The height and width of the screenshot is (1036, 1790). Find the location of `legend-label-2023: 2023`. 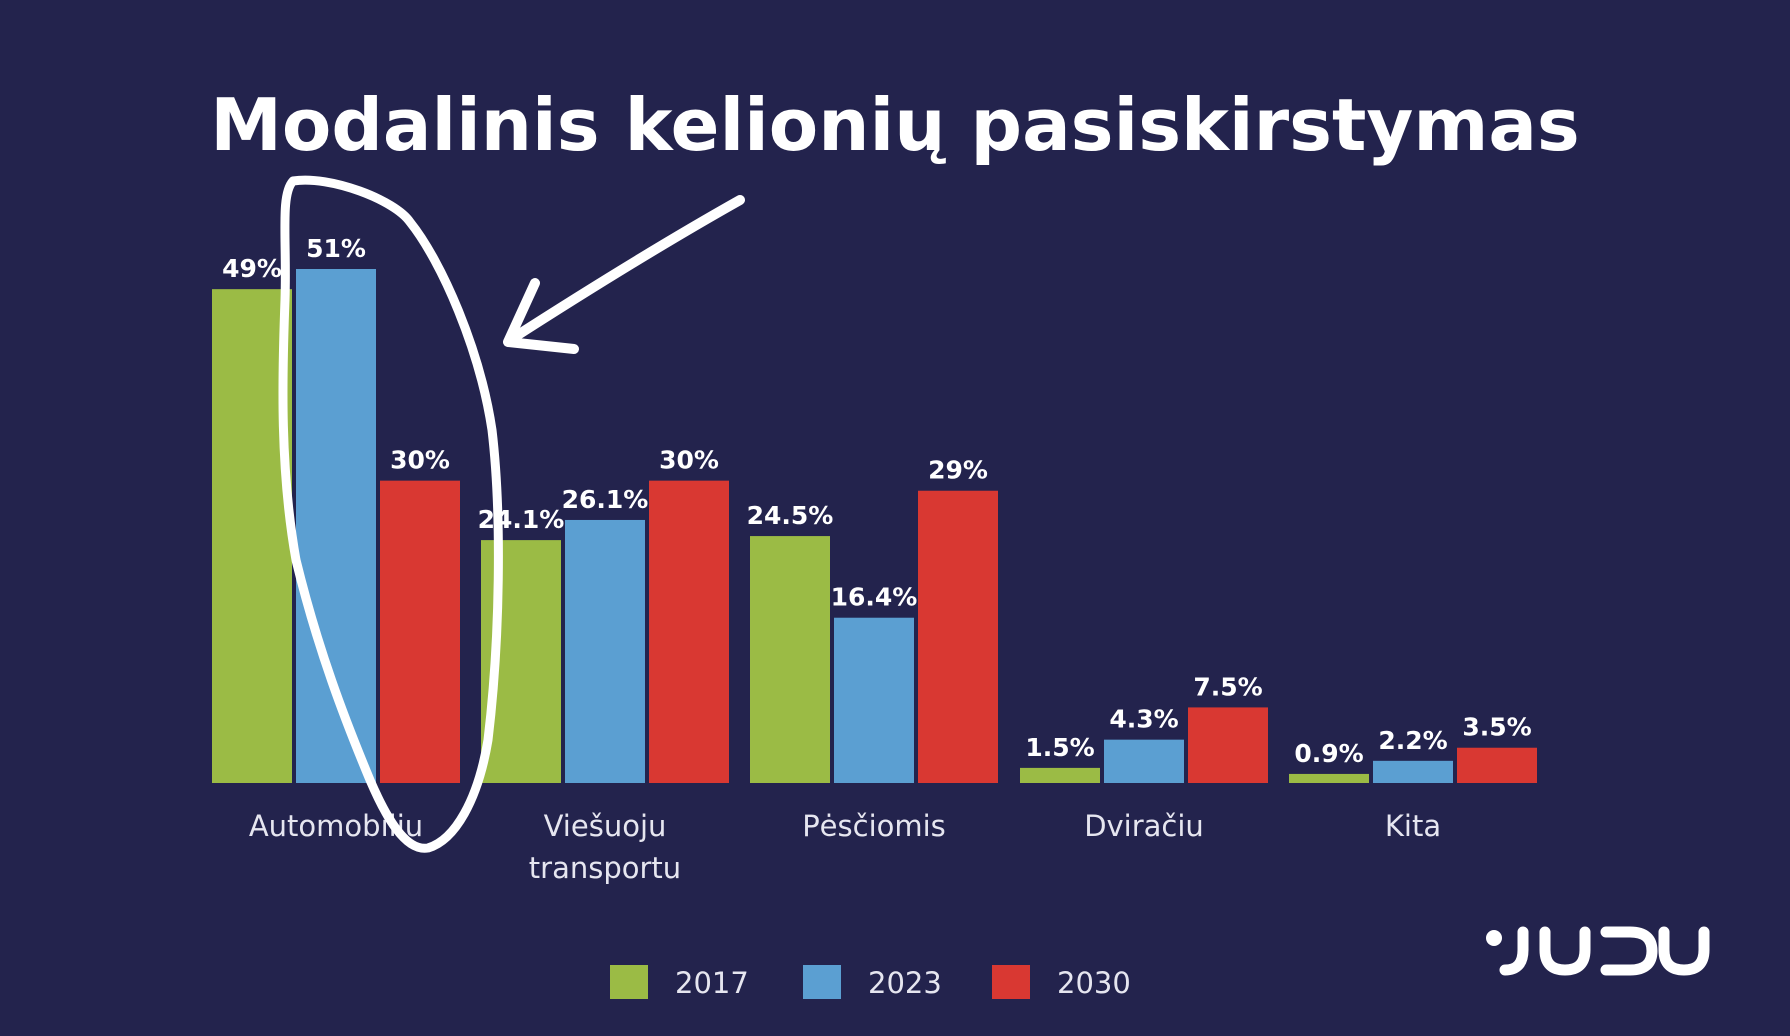

legend-label-2023: 2023 is located at coordinates (905, 983).